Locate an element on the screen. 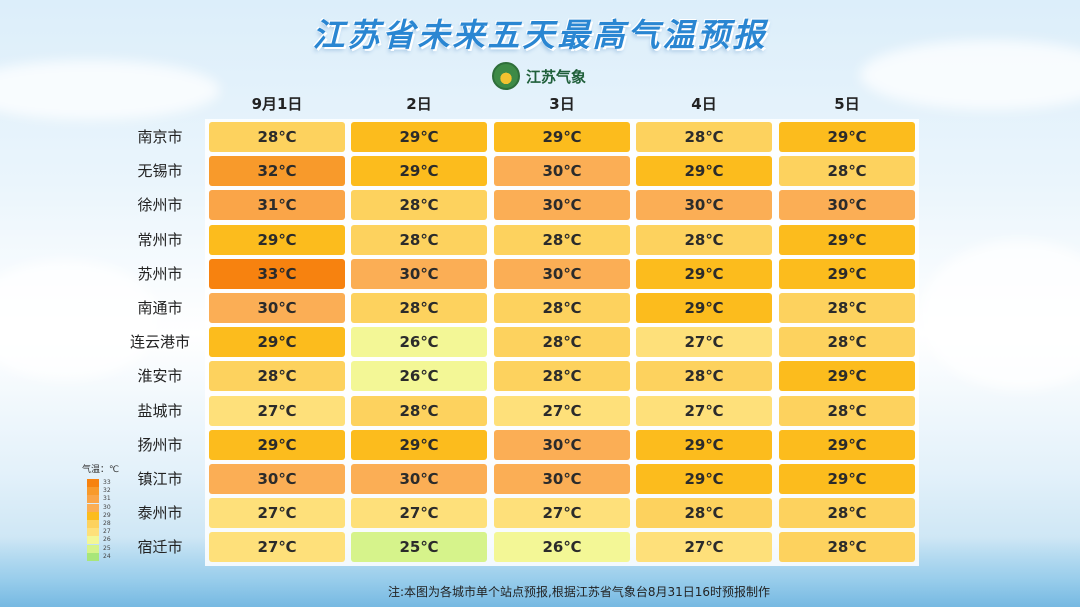 This screenshot has width=1080, height=607. legend-label: 27 is located at coordinates (107, 532).